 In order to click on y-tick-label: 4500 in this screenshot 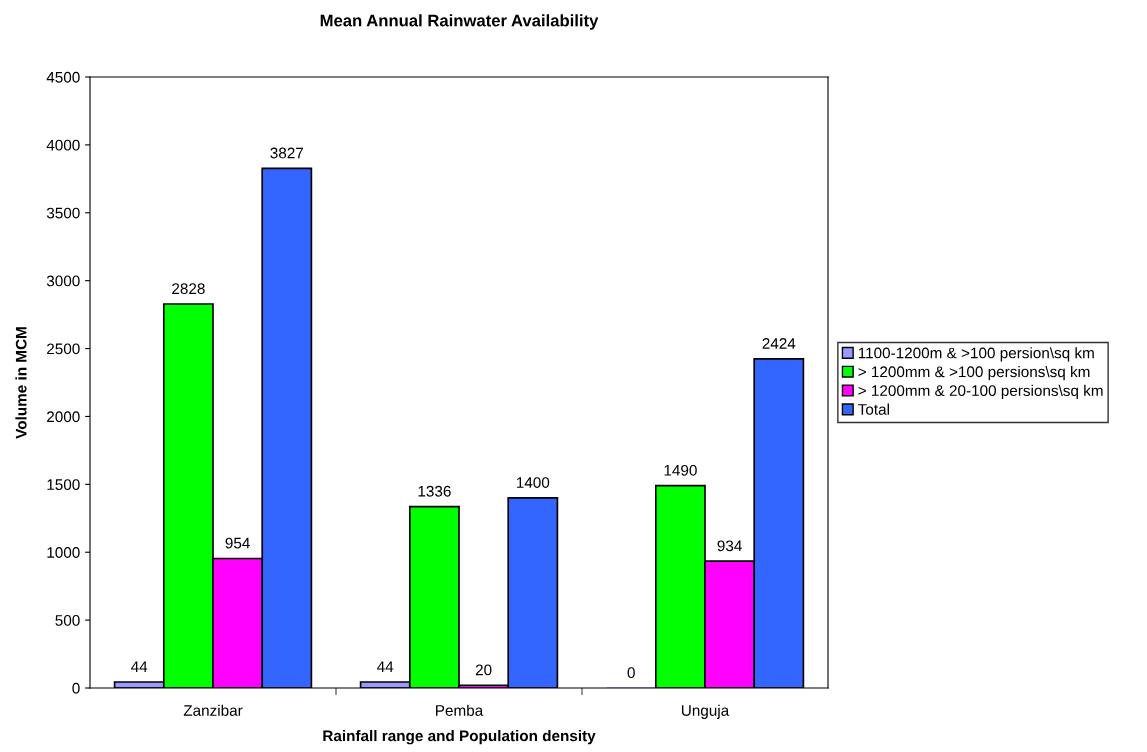, I will do `click(63, 77)`.